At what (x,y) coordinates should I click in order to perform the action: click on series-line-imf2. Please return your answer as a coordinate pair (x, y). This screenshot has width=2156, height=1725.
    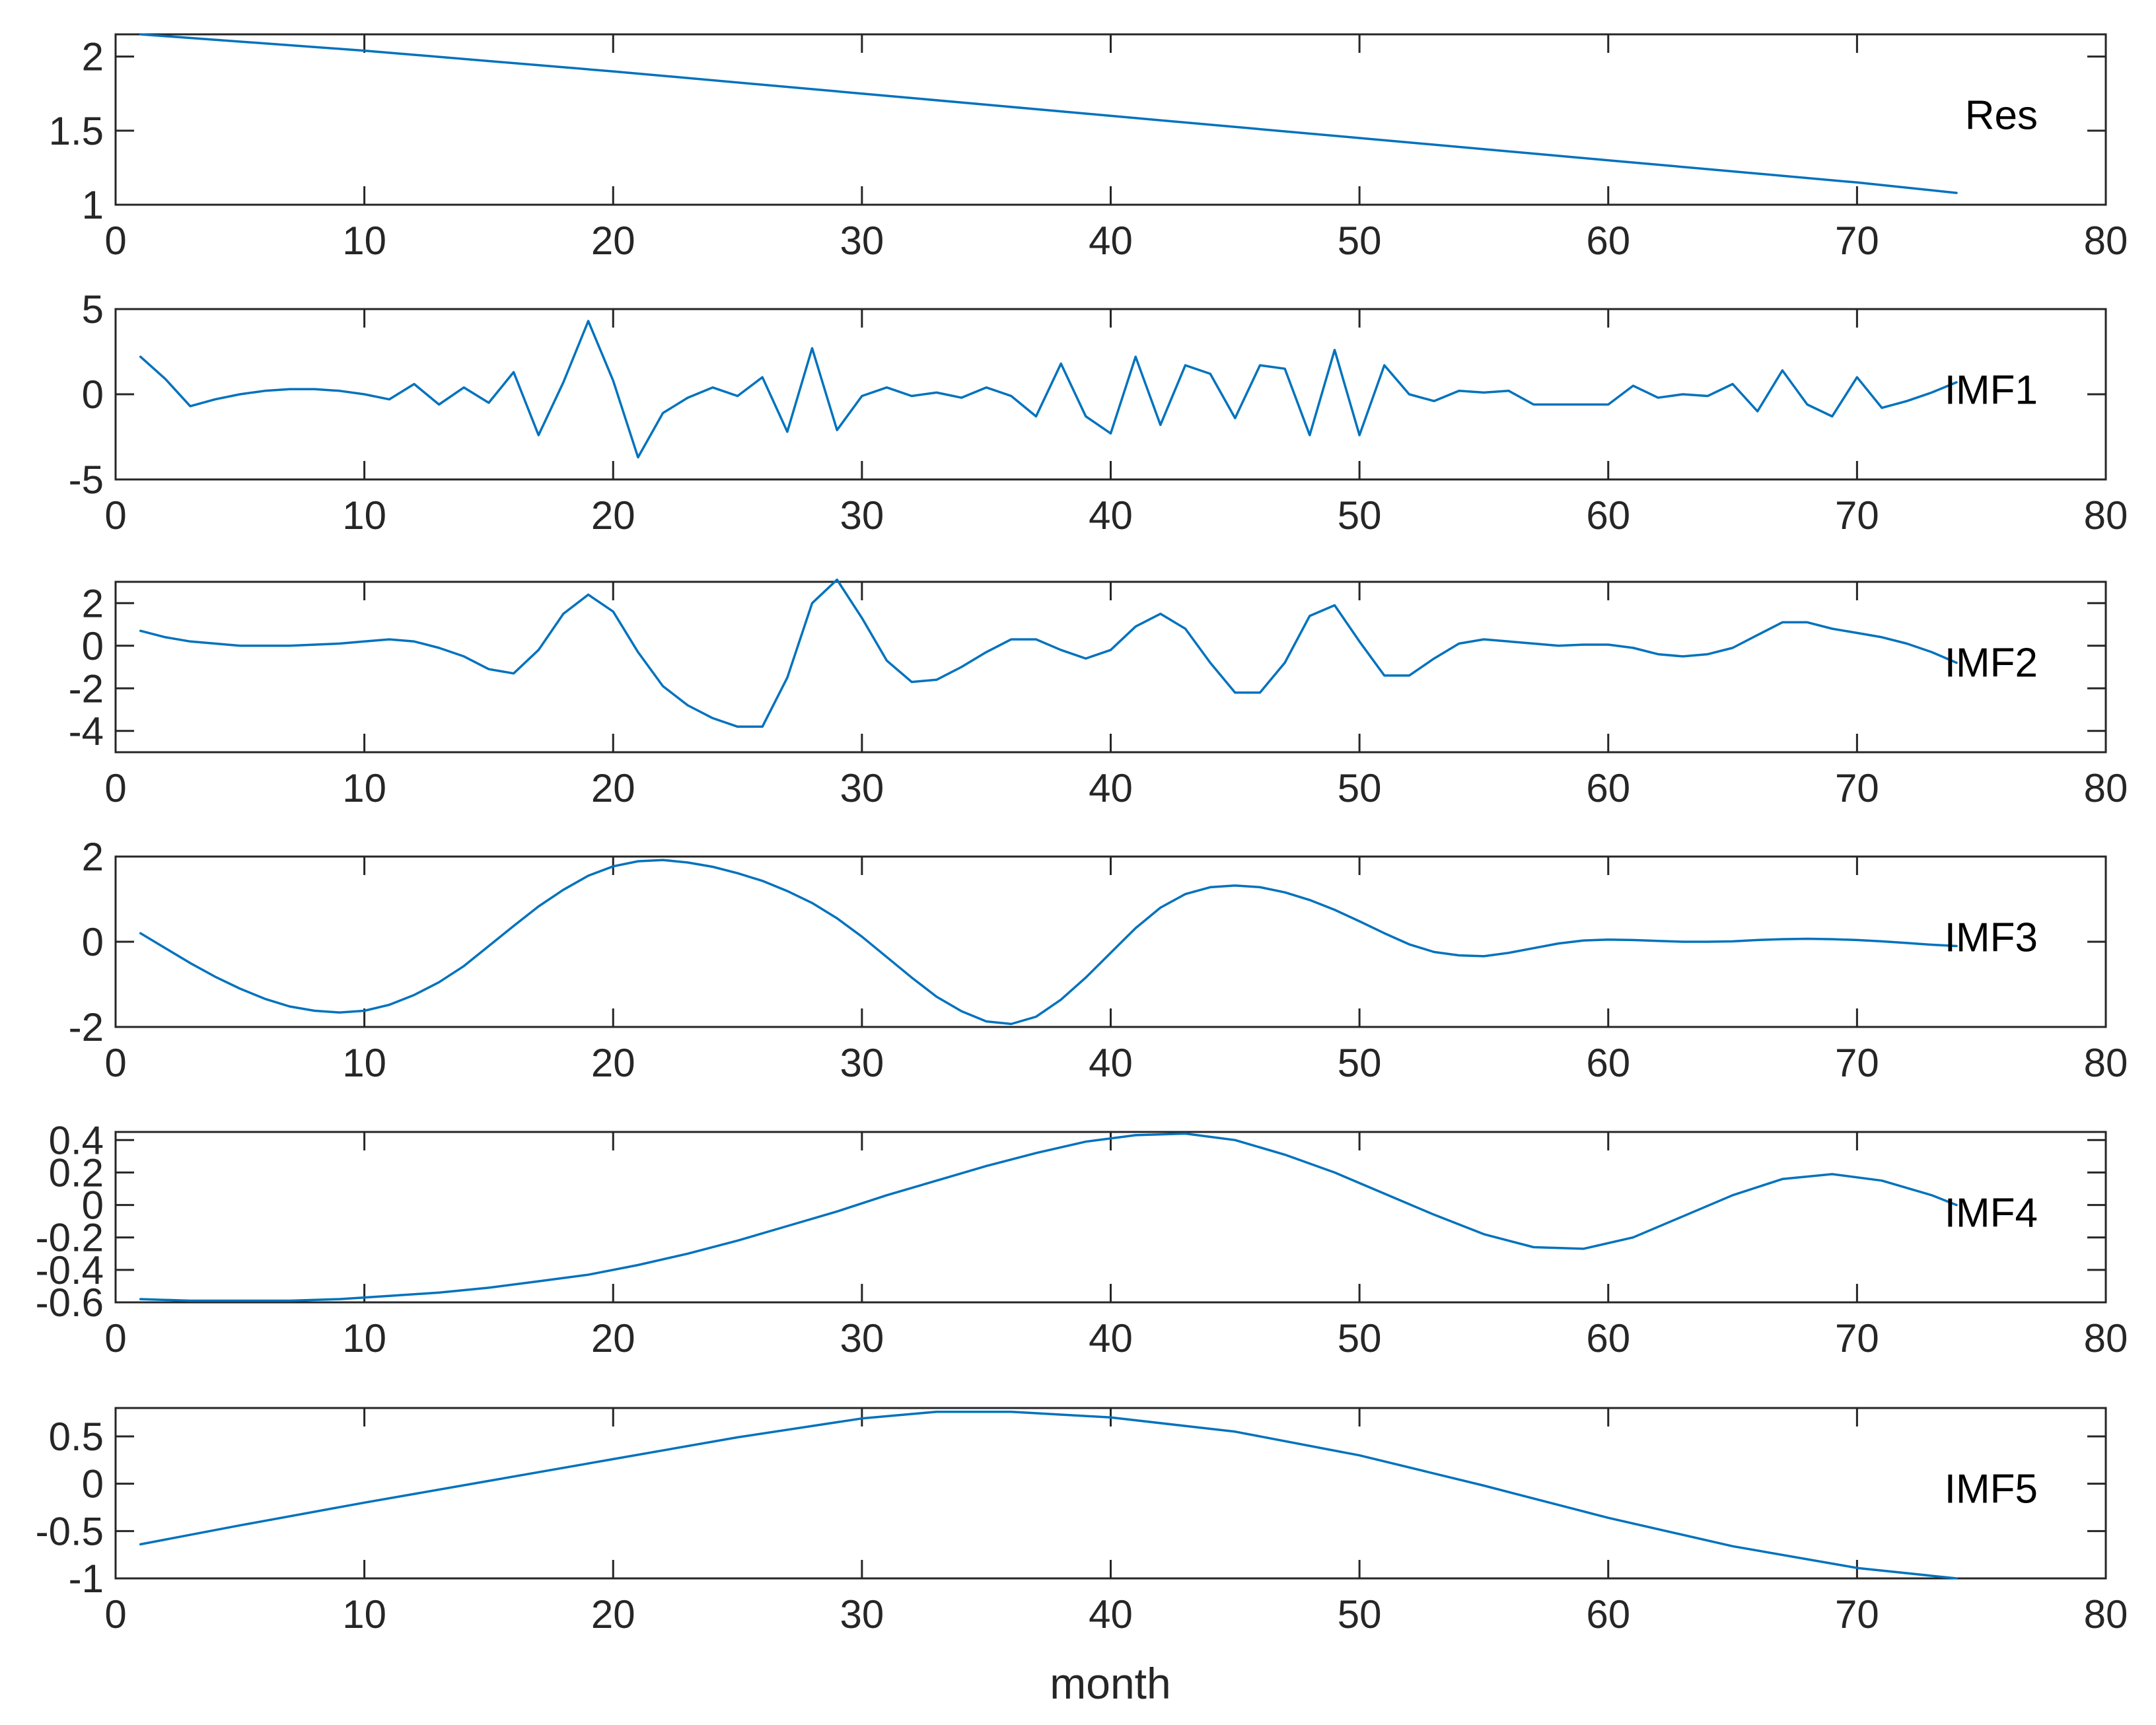
    Looking at the image, I should click on (1048, 653).